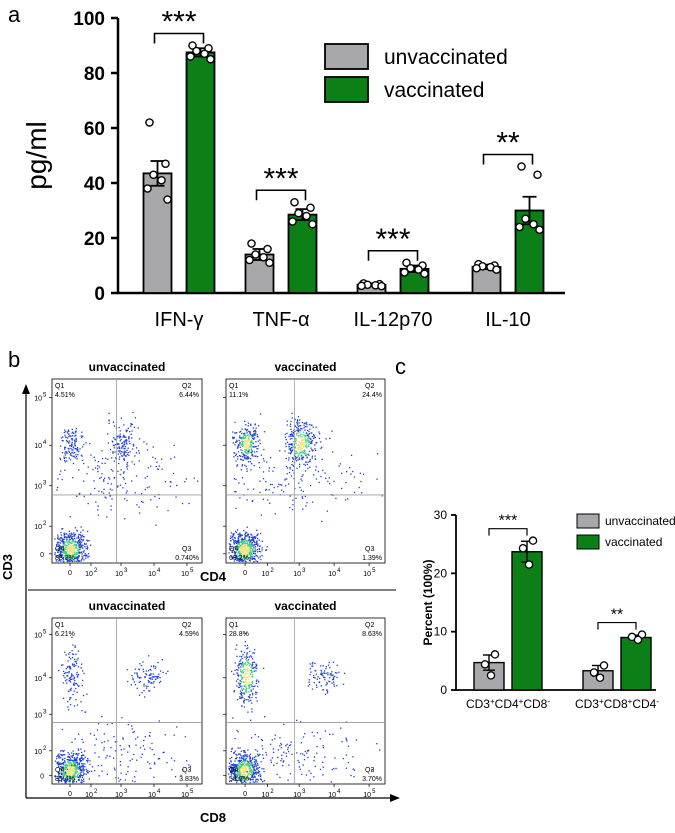  What do you see at coordinates (617, 625) in the screenshot?
I see `significance-bracket` at bounding box center [617, 625].